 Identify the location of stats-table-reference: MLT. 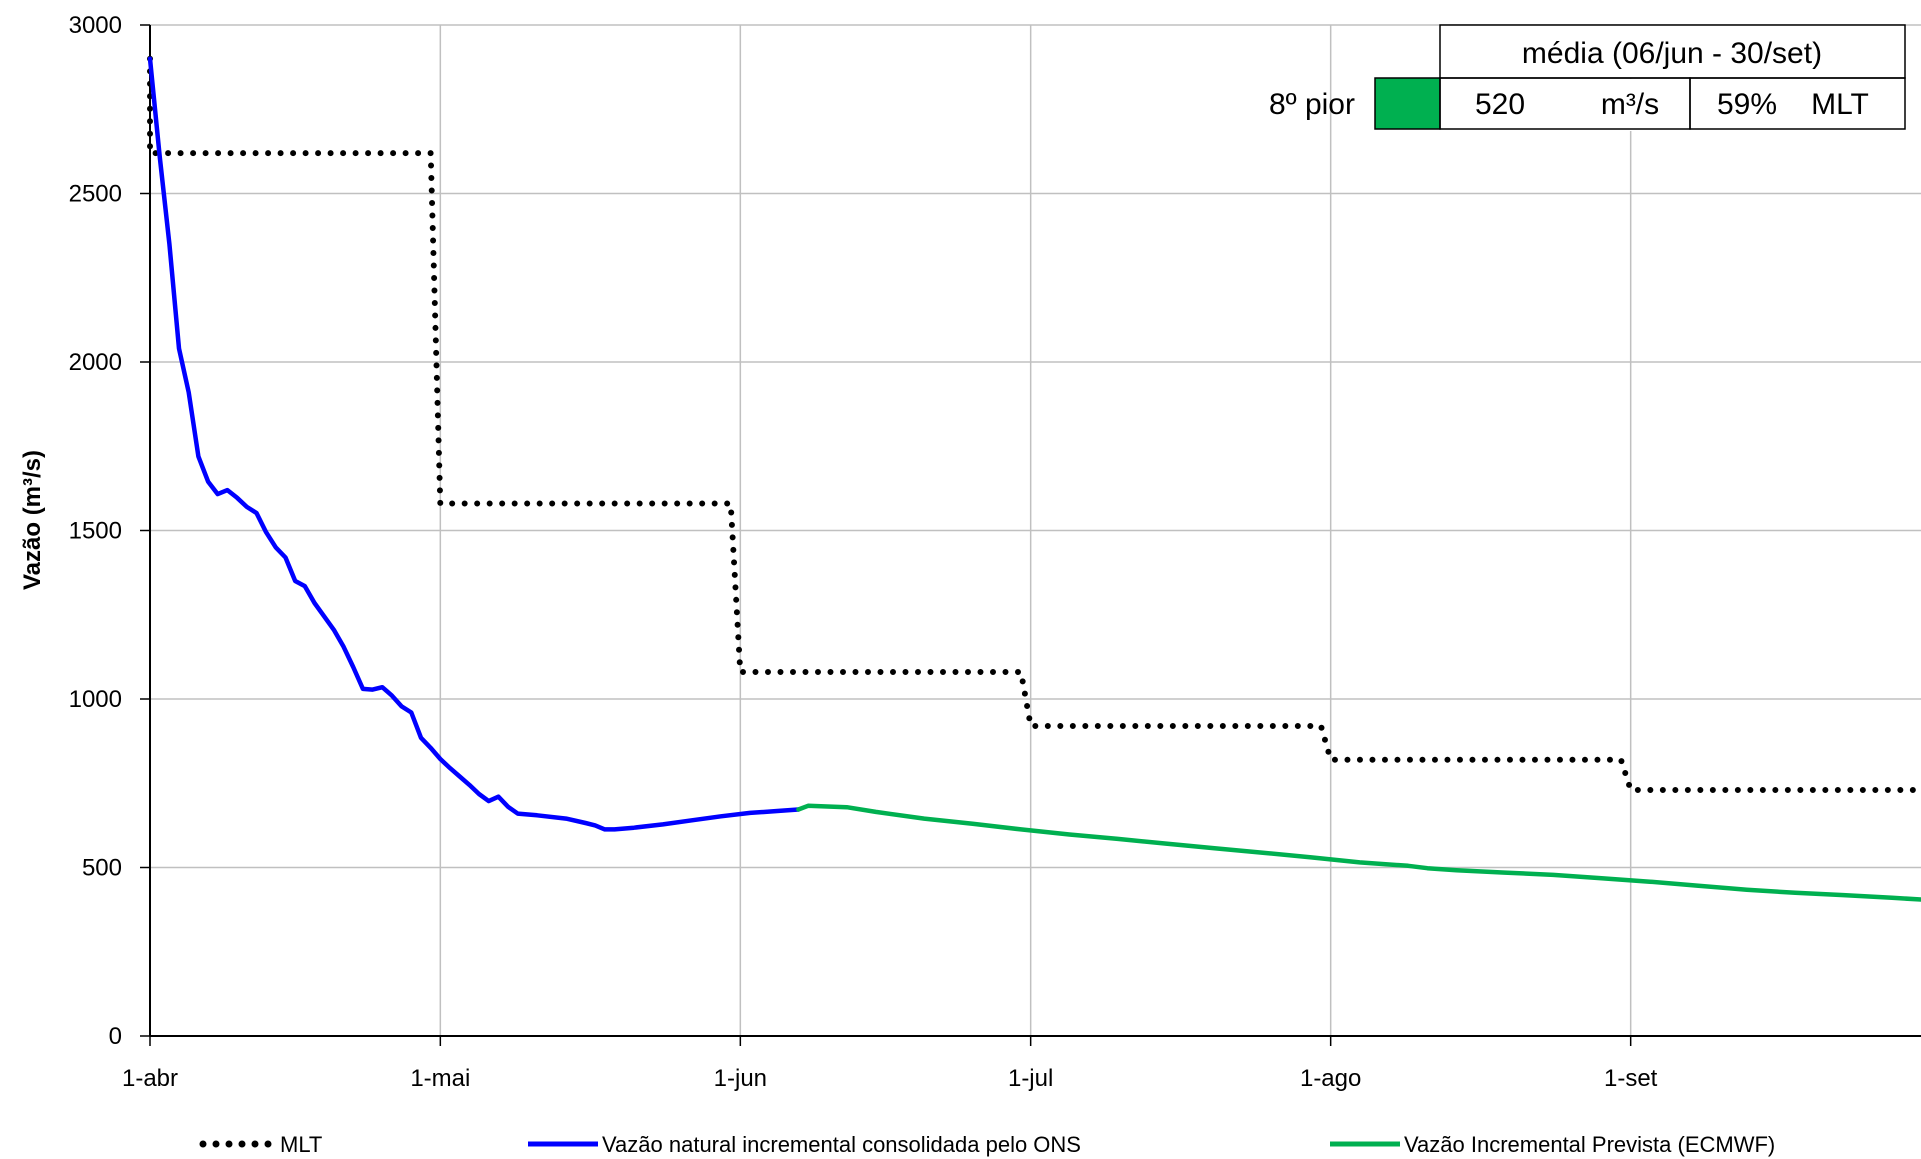
(1840, 104).